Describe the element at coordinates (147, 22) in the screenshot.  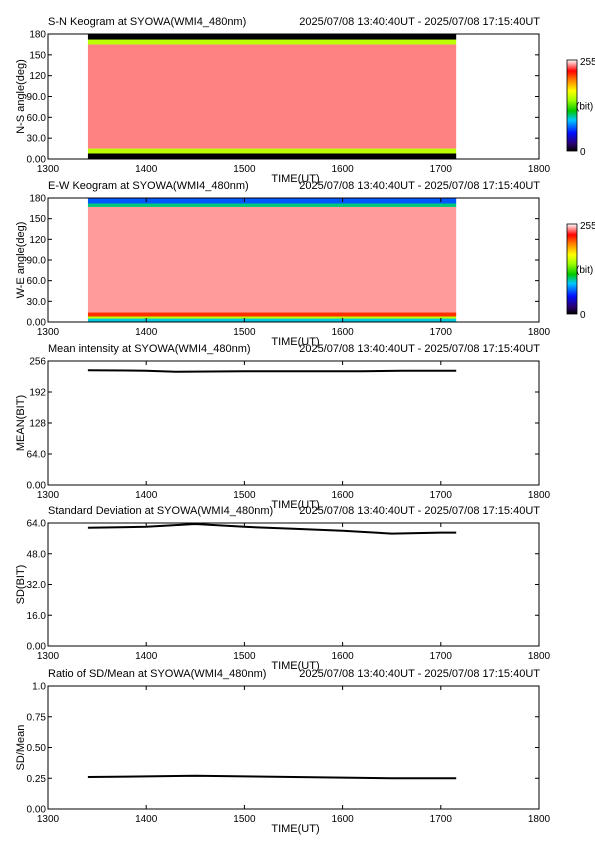
I see `chart-title: S-N Keogram at SYOWA(WMI4_480nm)` at that location.